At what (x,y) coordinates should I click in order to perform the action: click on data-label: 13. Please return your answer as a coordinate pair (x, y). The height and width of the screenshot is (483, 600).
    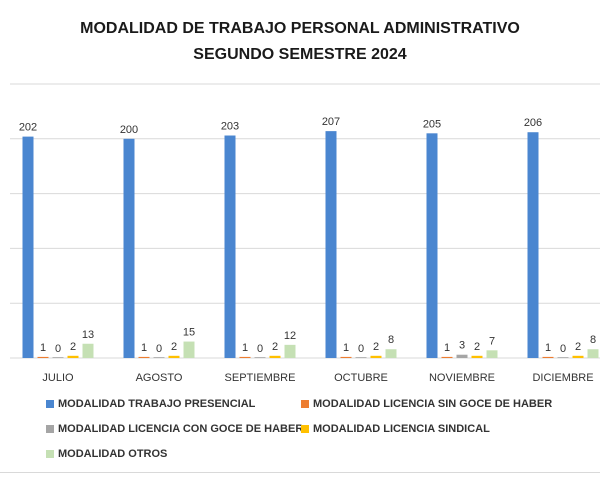
    Looking at the image, I should click on (88, 335).